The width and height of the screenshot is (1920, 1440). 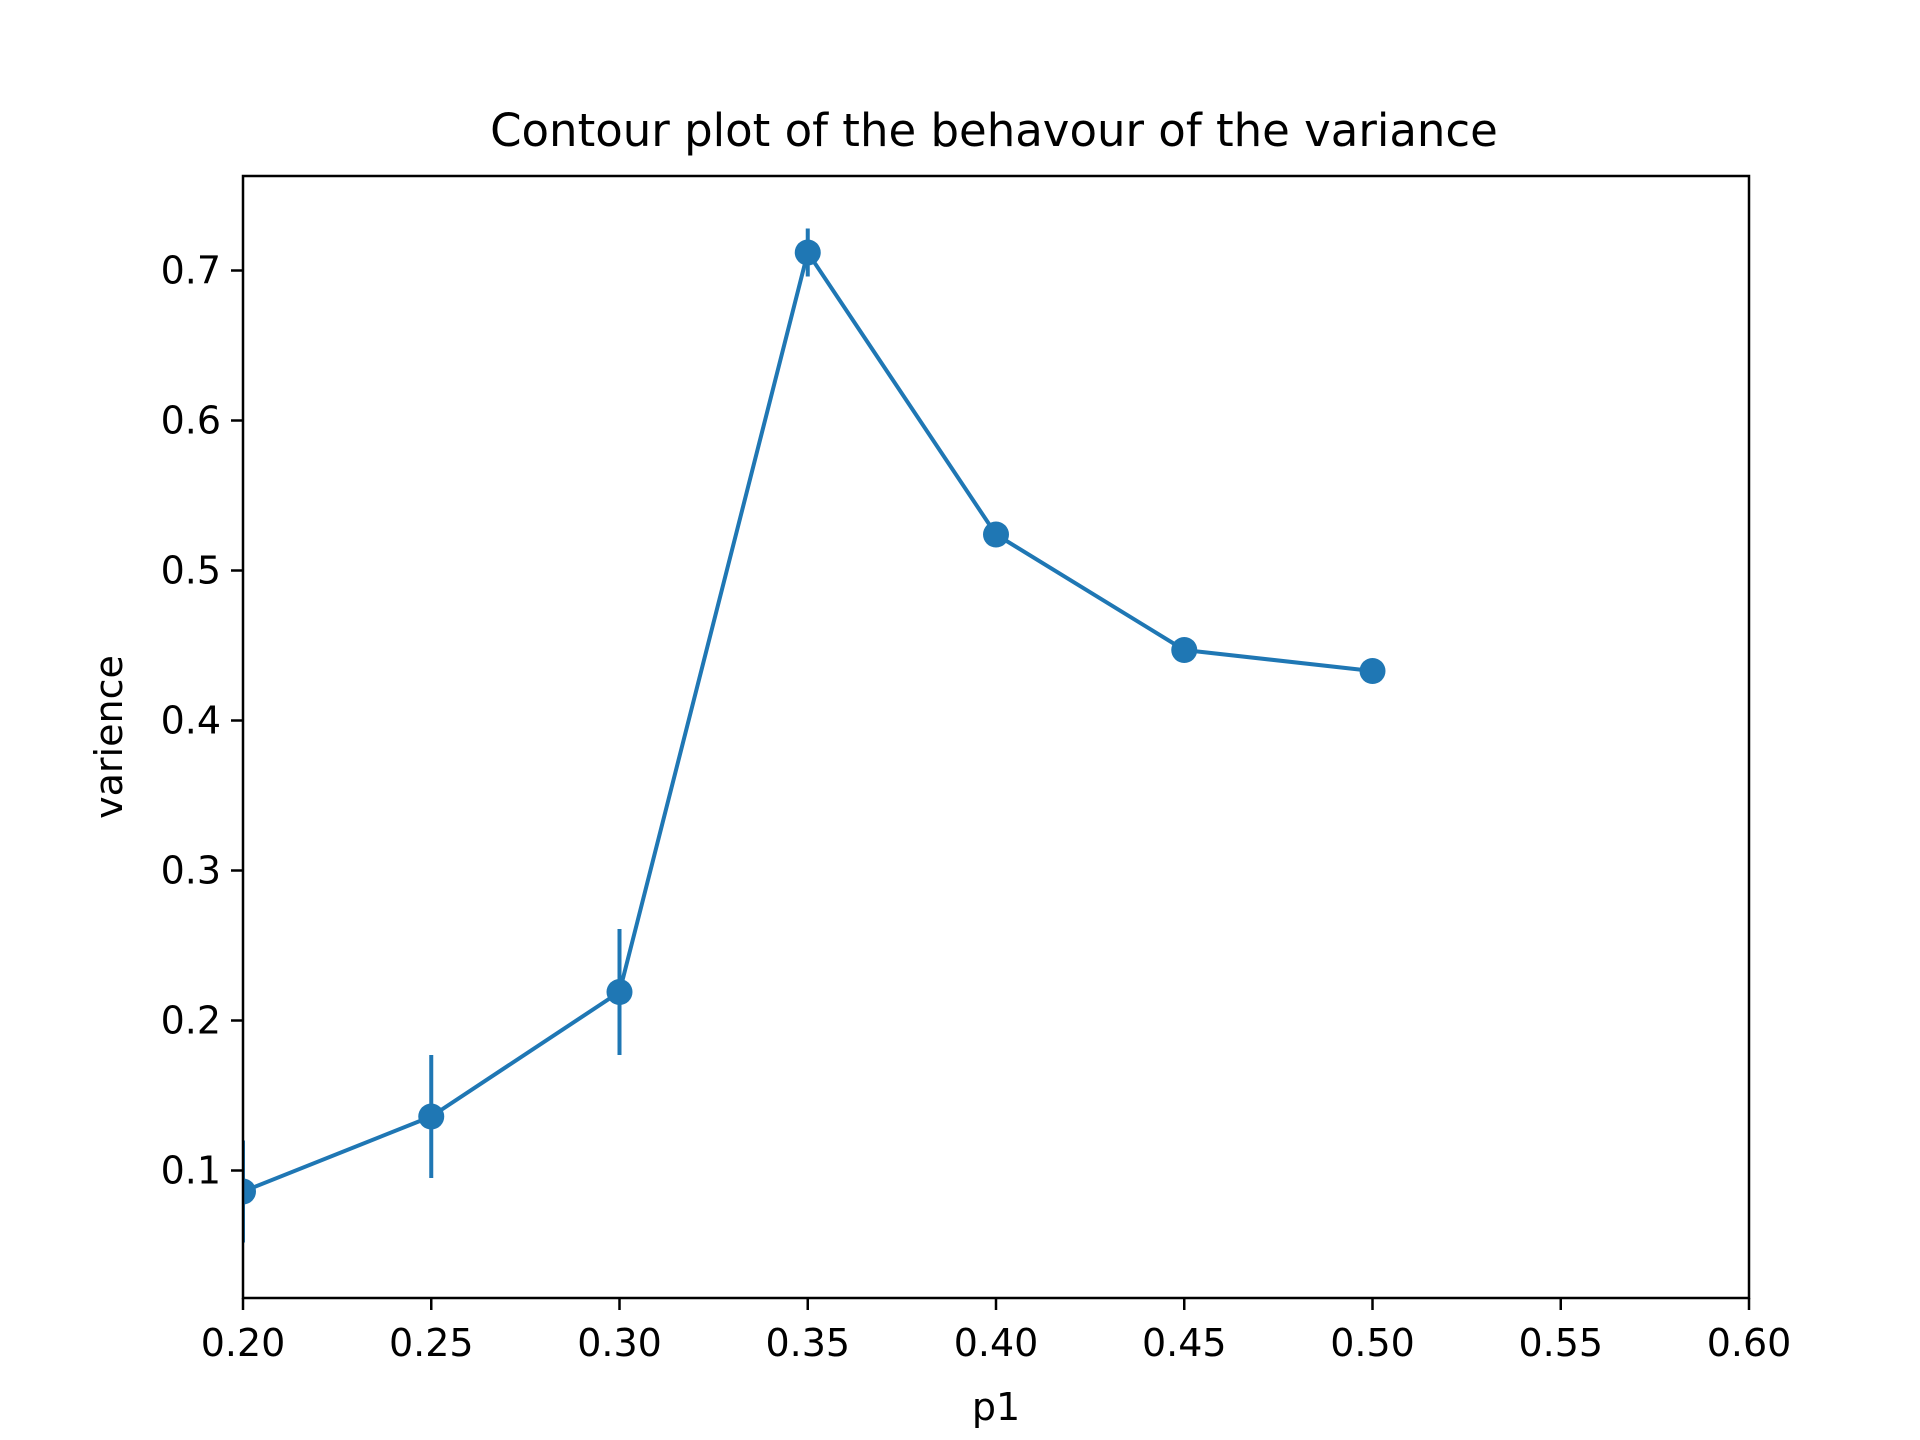 I want to click on x-tick-label: 0.40, so click(x=996, y=1343).